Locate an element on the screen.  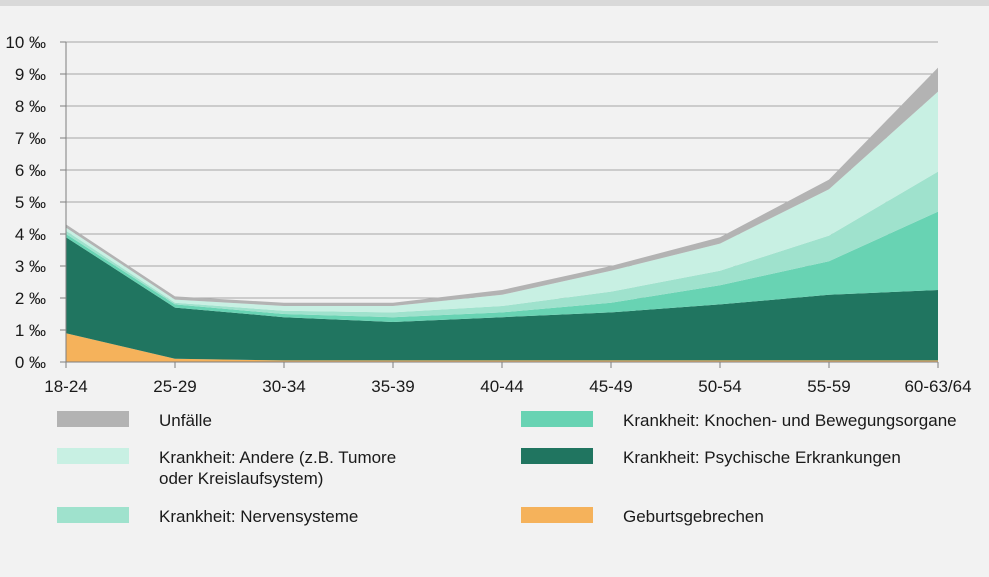
y-tick-label: 3 ‰ is located at coordinates (30, 266).